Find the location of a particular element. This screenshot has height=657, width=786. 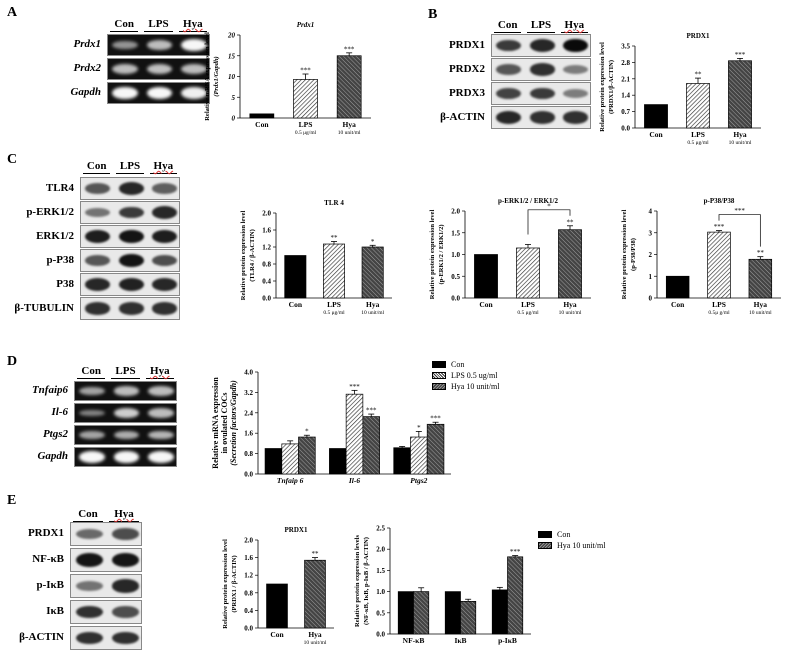

bracket-significance: * is located at coordinates (549, 206).